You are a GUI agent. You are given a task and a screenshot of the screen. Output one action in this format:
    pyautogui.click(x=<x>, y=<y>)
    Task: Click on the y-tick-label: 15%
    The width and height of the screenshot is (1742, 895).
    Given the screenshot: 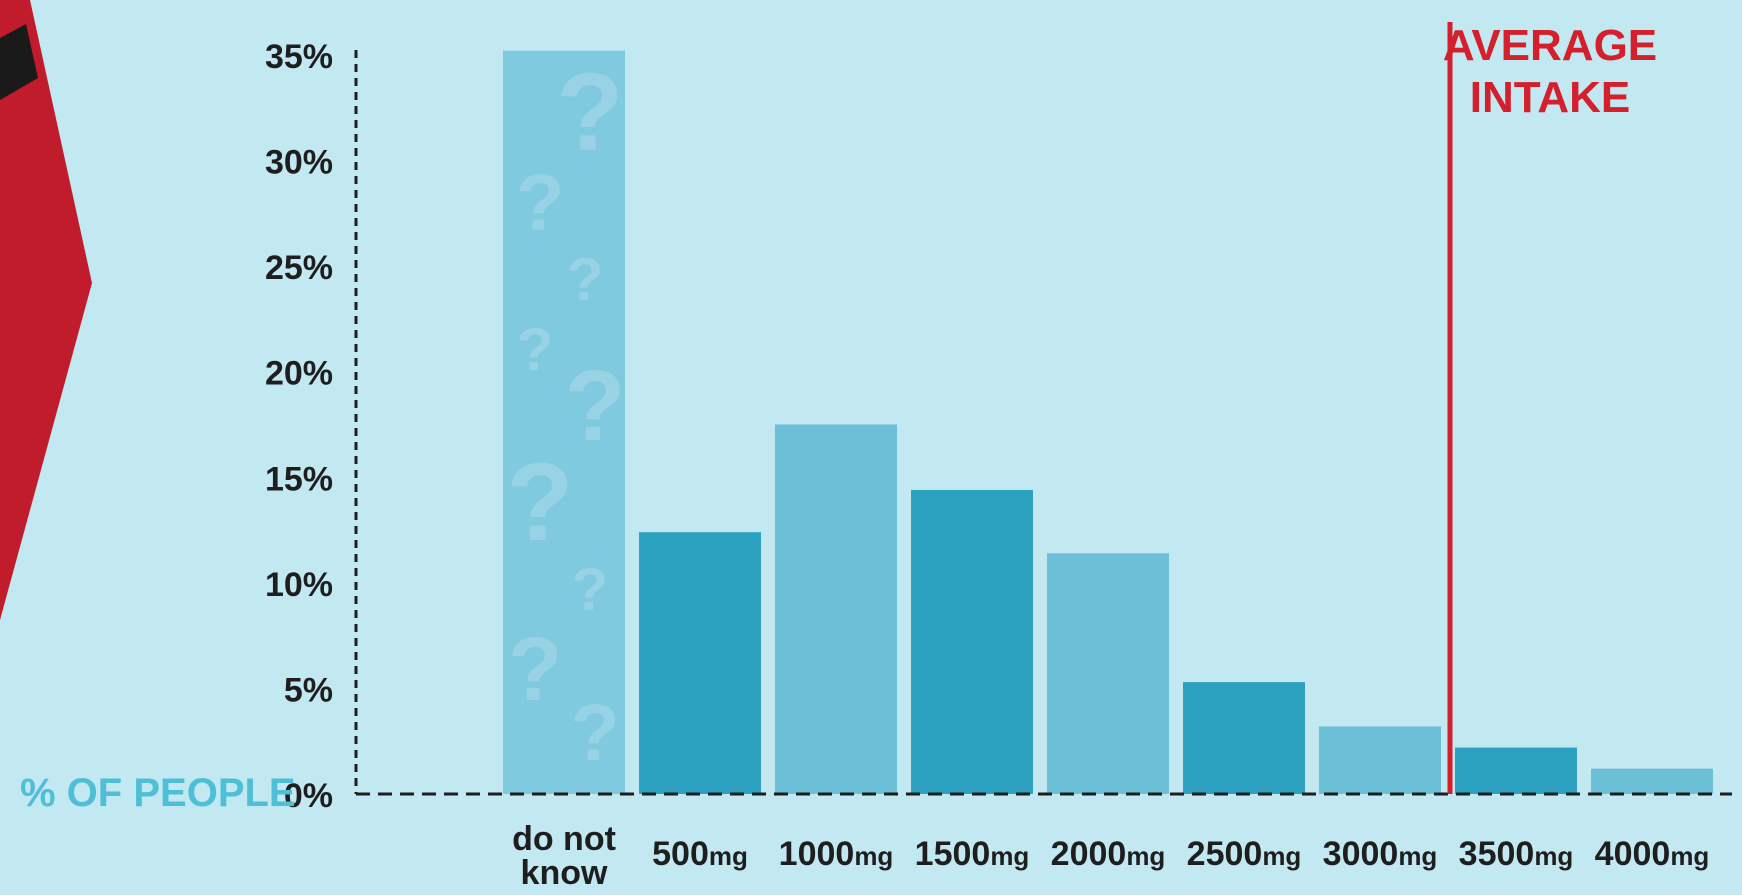 What is the action you would take?
    pyautogui.click(x=299, y=479)
    